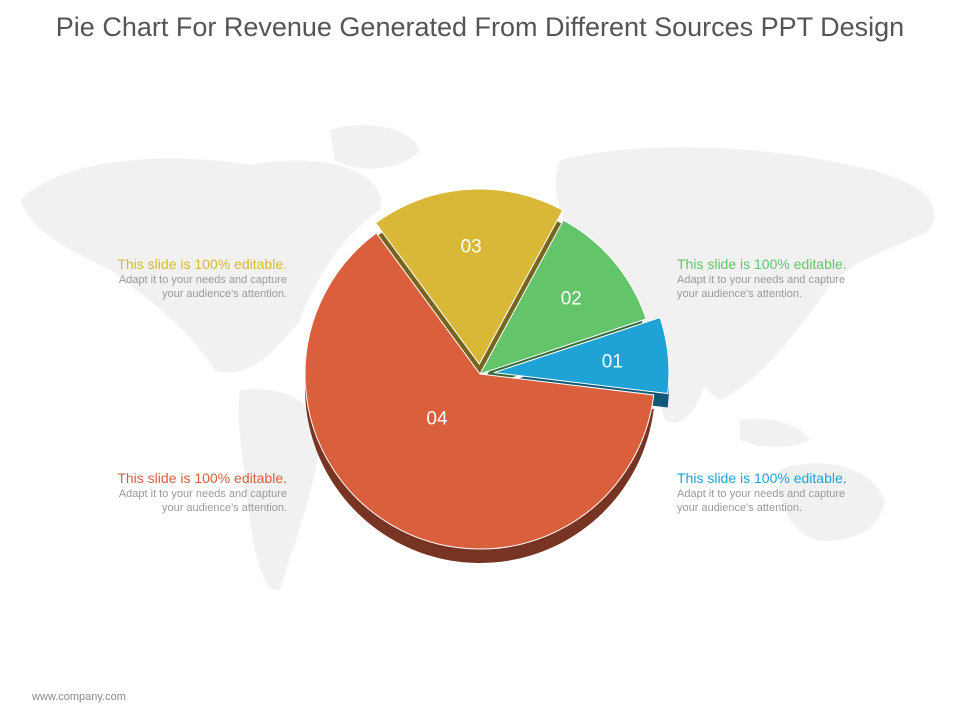 This screenshot has height=720, width=960. What do you see at coordinates (761, 280) in the screenshot?
I see `callout-02-body-line1: Adapt it to your needs and capture` at bounding box center [761, 280].